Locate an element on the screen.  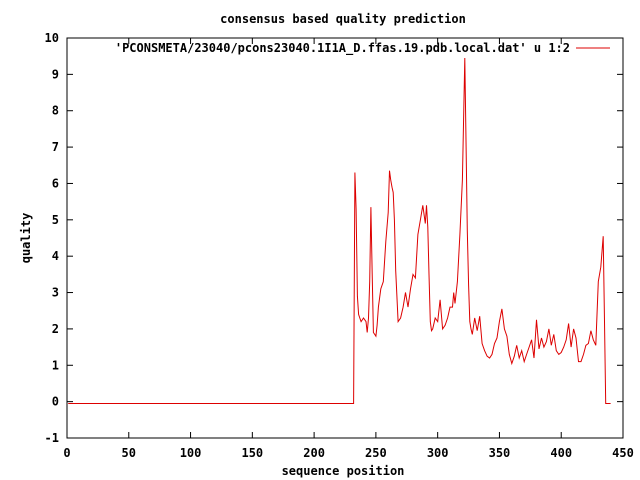
x-tick-label: 350 is located at coordinates (500, 453).